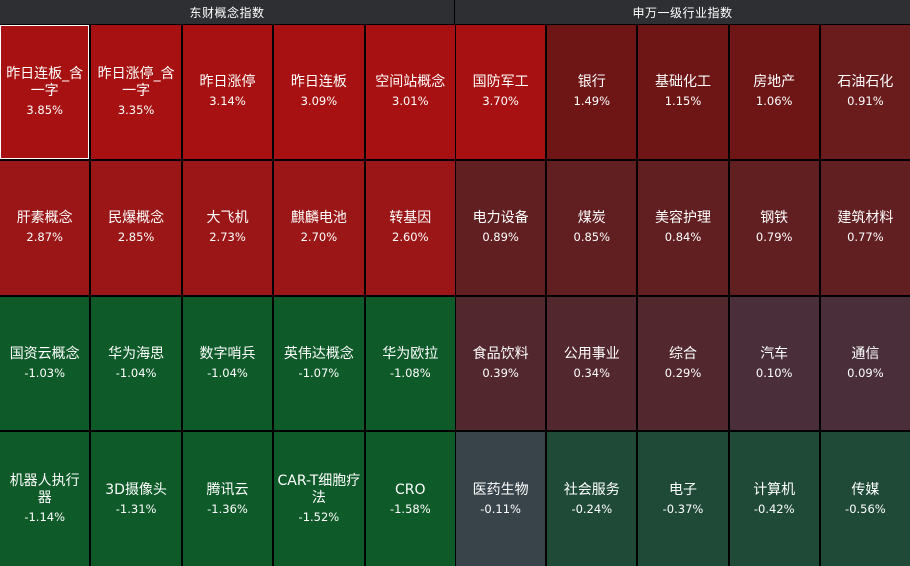  Describe the element at coordinates (865, 237) in the screenshot. I see `tile-change-percent: 0.77%` at that location.